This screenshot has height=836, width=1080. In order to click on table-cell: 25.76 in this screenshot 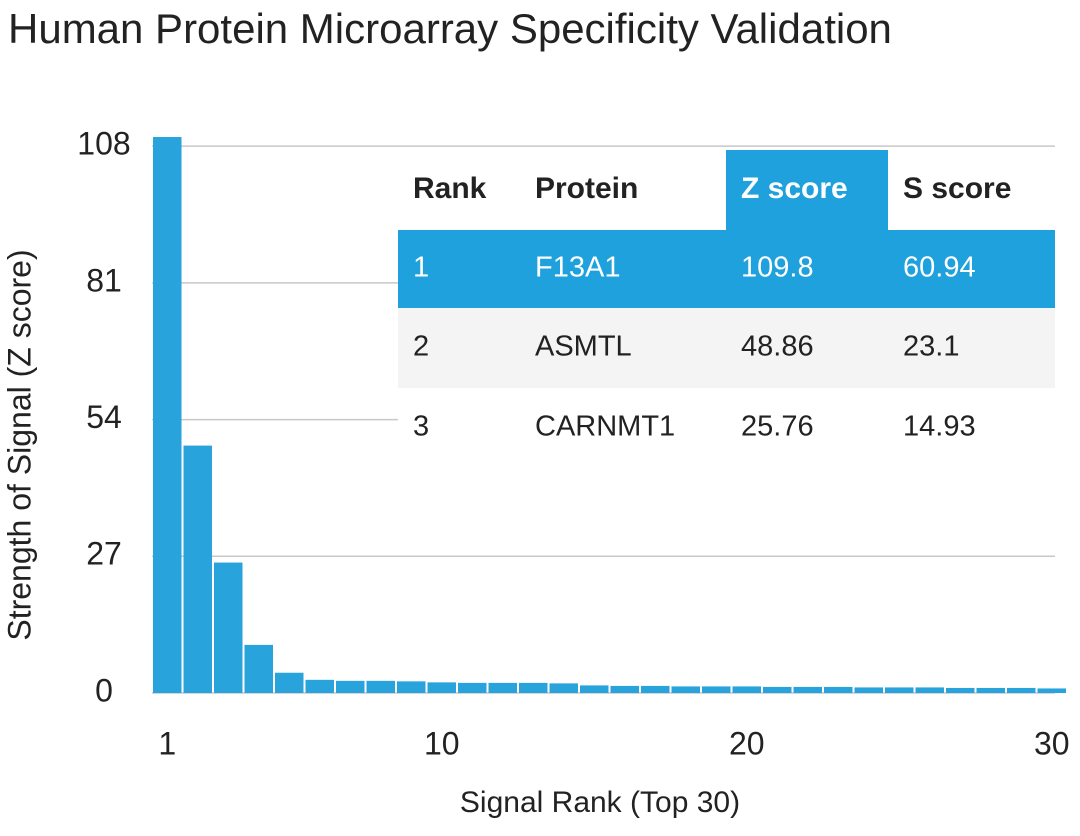, I will do `click(777, 427)`.